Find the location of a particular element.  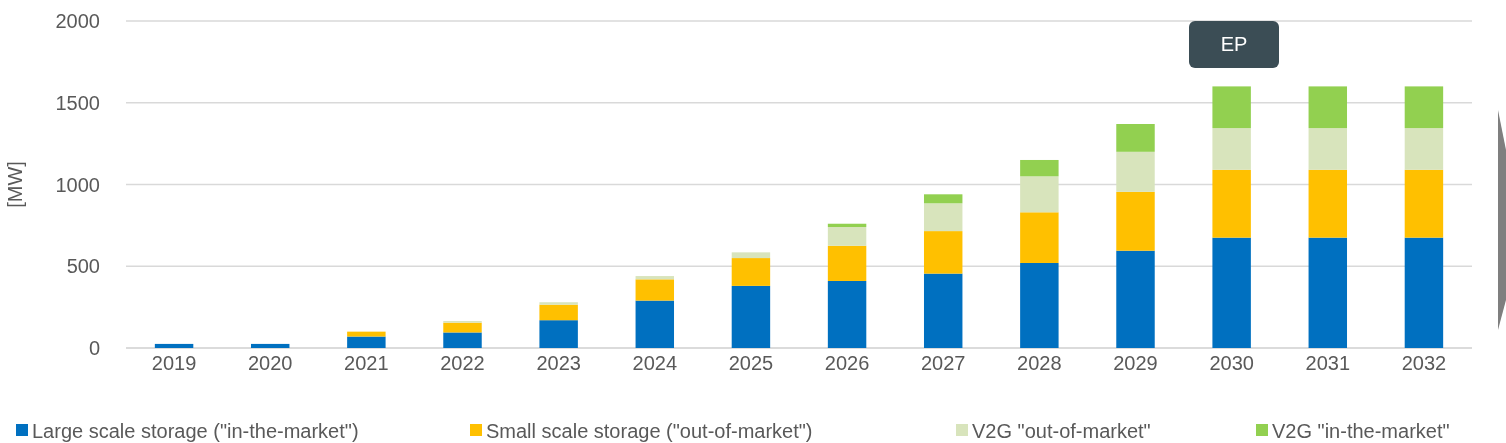

x-tick-label: 2026 is located at coordinates (847, 363).